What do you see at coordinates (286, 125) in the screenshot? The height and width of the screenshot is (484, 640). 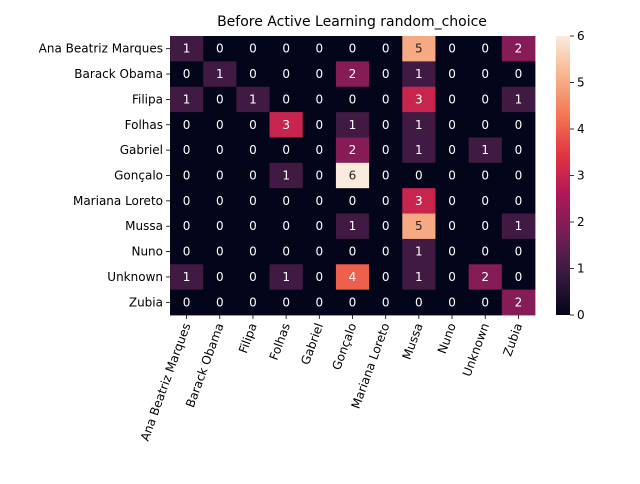 I see `cell-value-label: 3` at bounding box center [286, 125].